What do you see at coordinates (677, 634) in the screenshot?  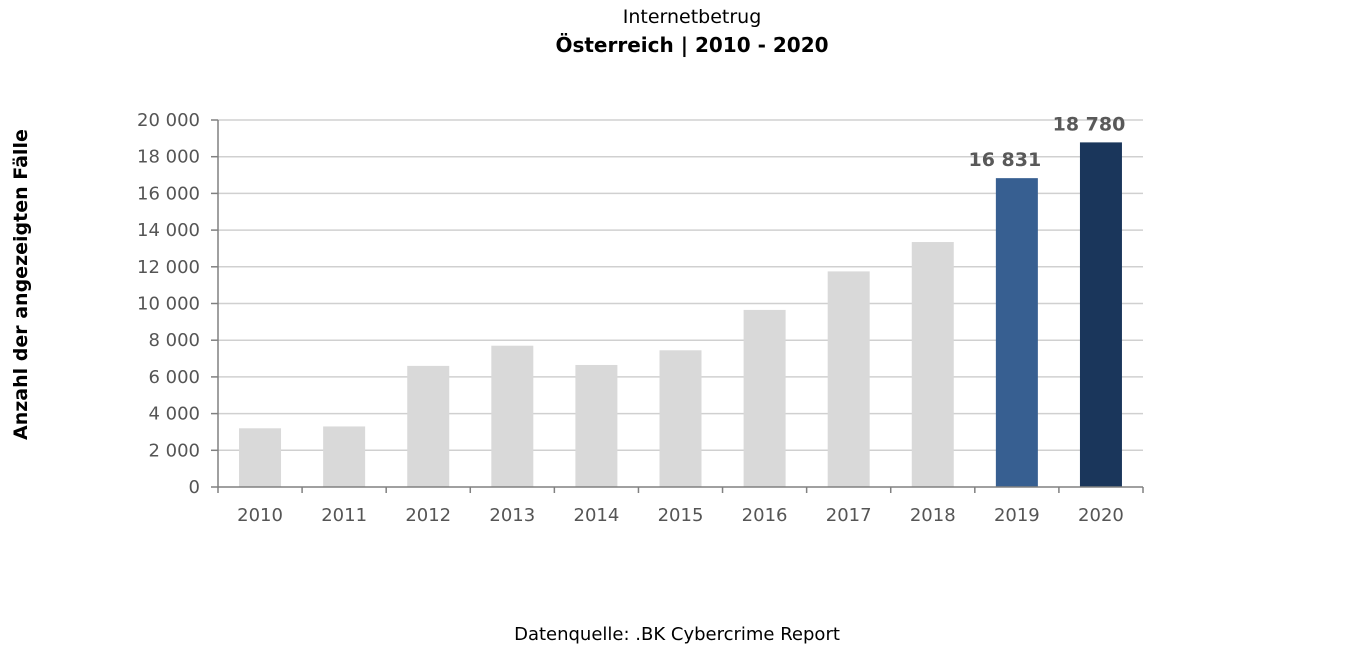 I see `source-note: Datenquelle: .BK Cybercrime Report` at bounding box center [677, 634].